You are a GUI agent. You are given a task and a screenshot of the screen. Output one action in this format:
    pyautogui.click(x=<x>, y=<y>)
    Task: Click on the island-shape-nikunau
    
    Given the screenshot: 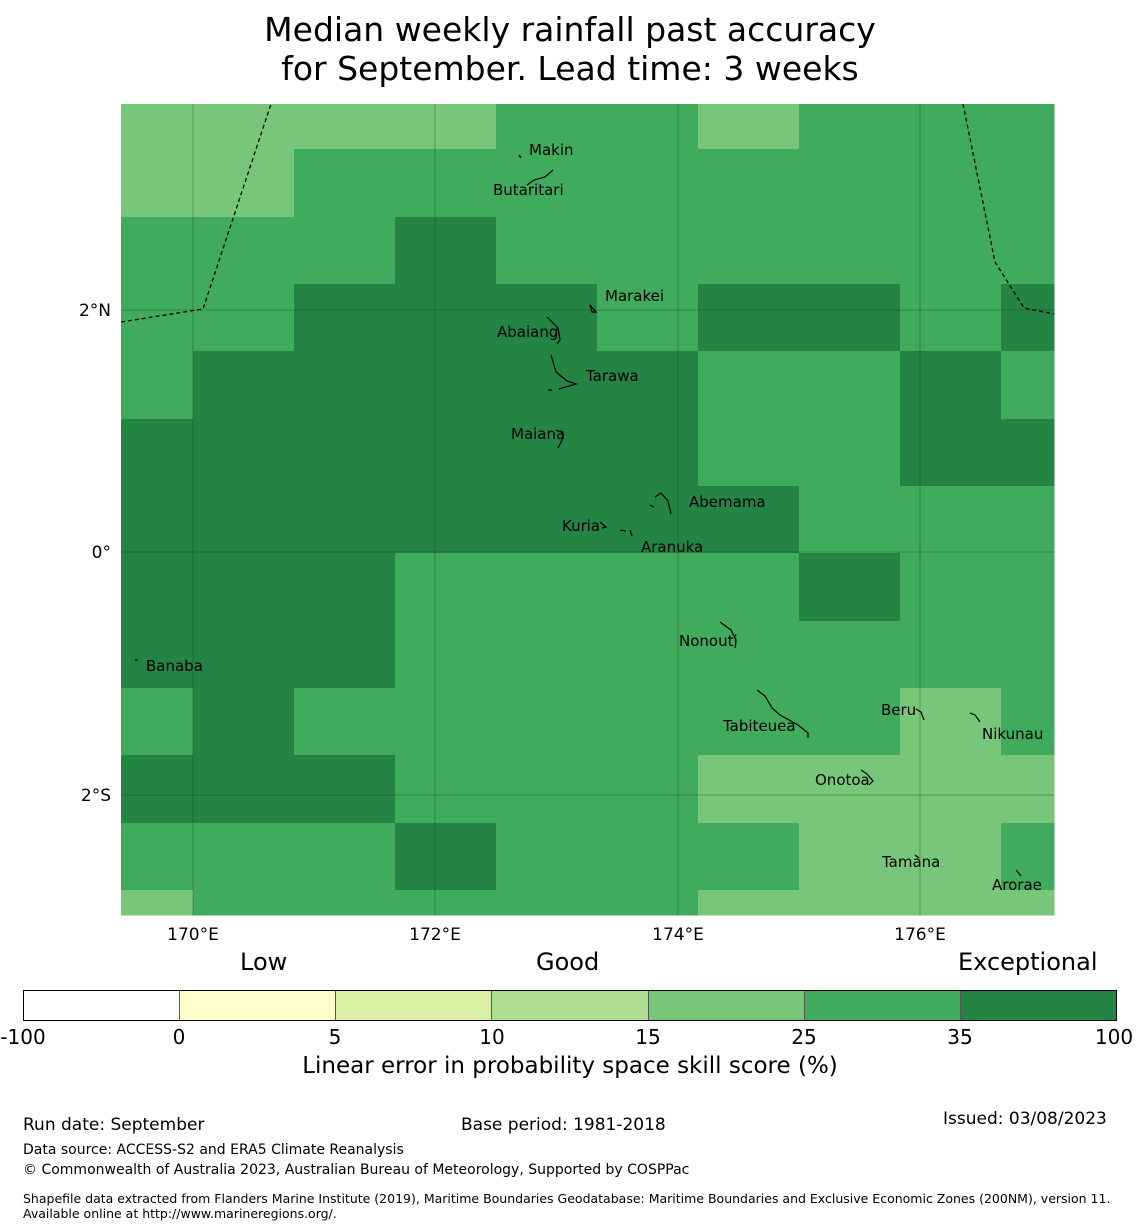 What is the action you would take?
    pyautogui.click(x=975, y=717)
    